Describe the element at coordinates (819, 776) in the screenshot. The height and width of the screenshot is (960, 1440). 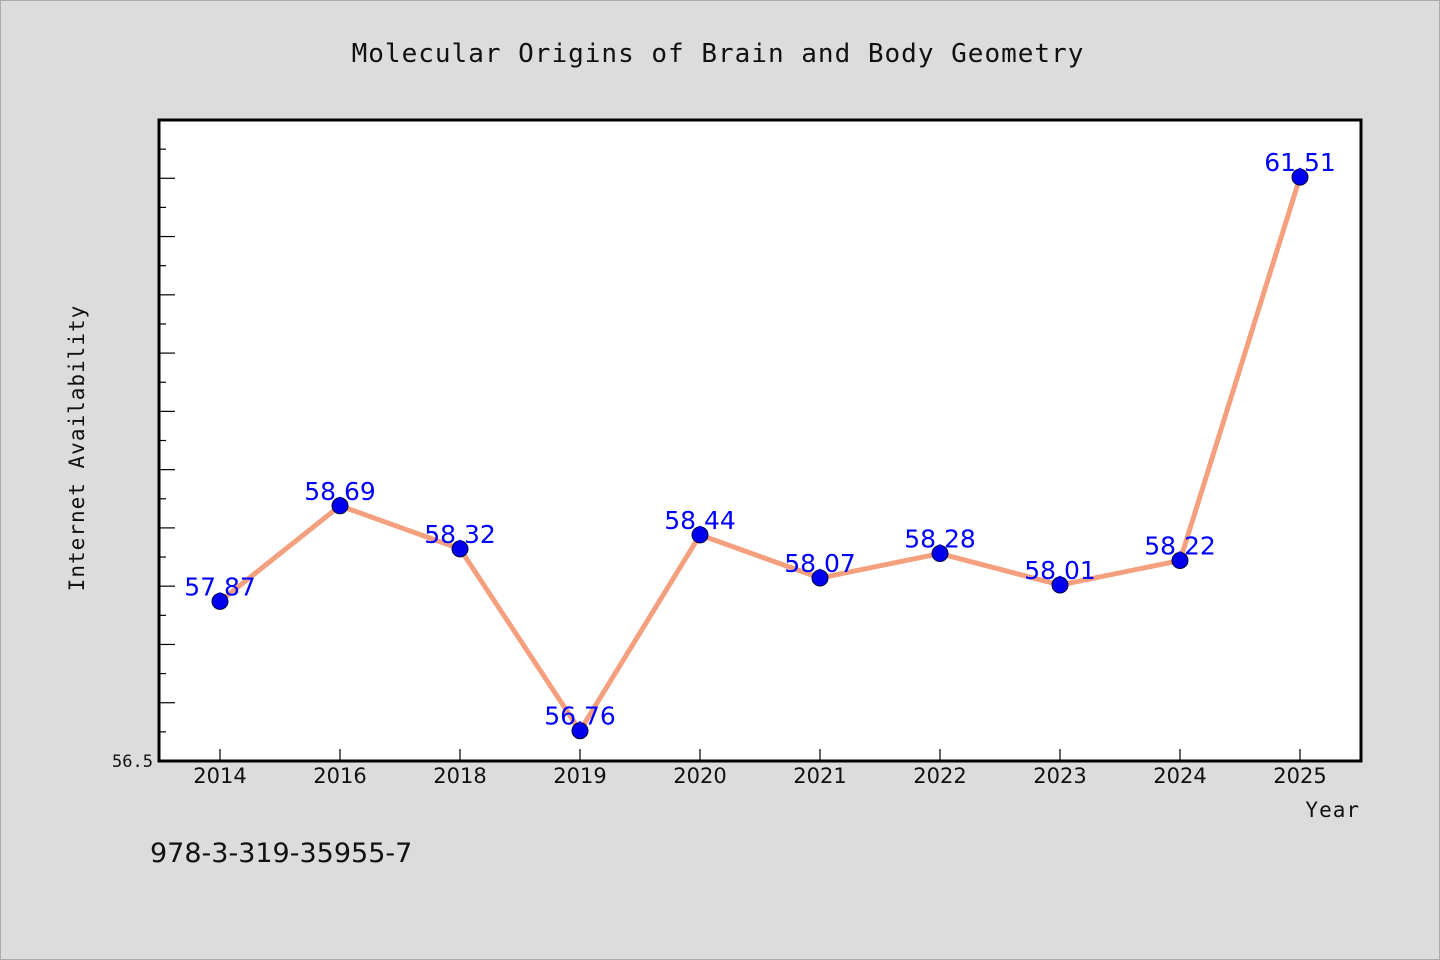
I see `x-tick-label: 2021` at that location.